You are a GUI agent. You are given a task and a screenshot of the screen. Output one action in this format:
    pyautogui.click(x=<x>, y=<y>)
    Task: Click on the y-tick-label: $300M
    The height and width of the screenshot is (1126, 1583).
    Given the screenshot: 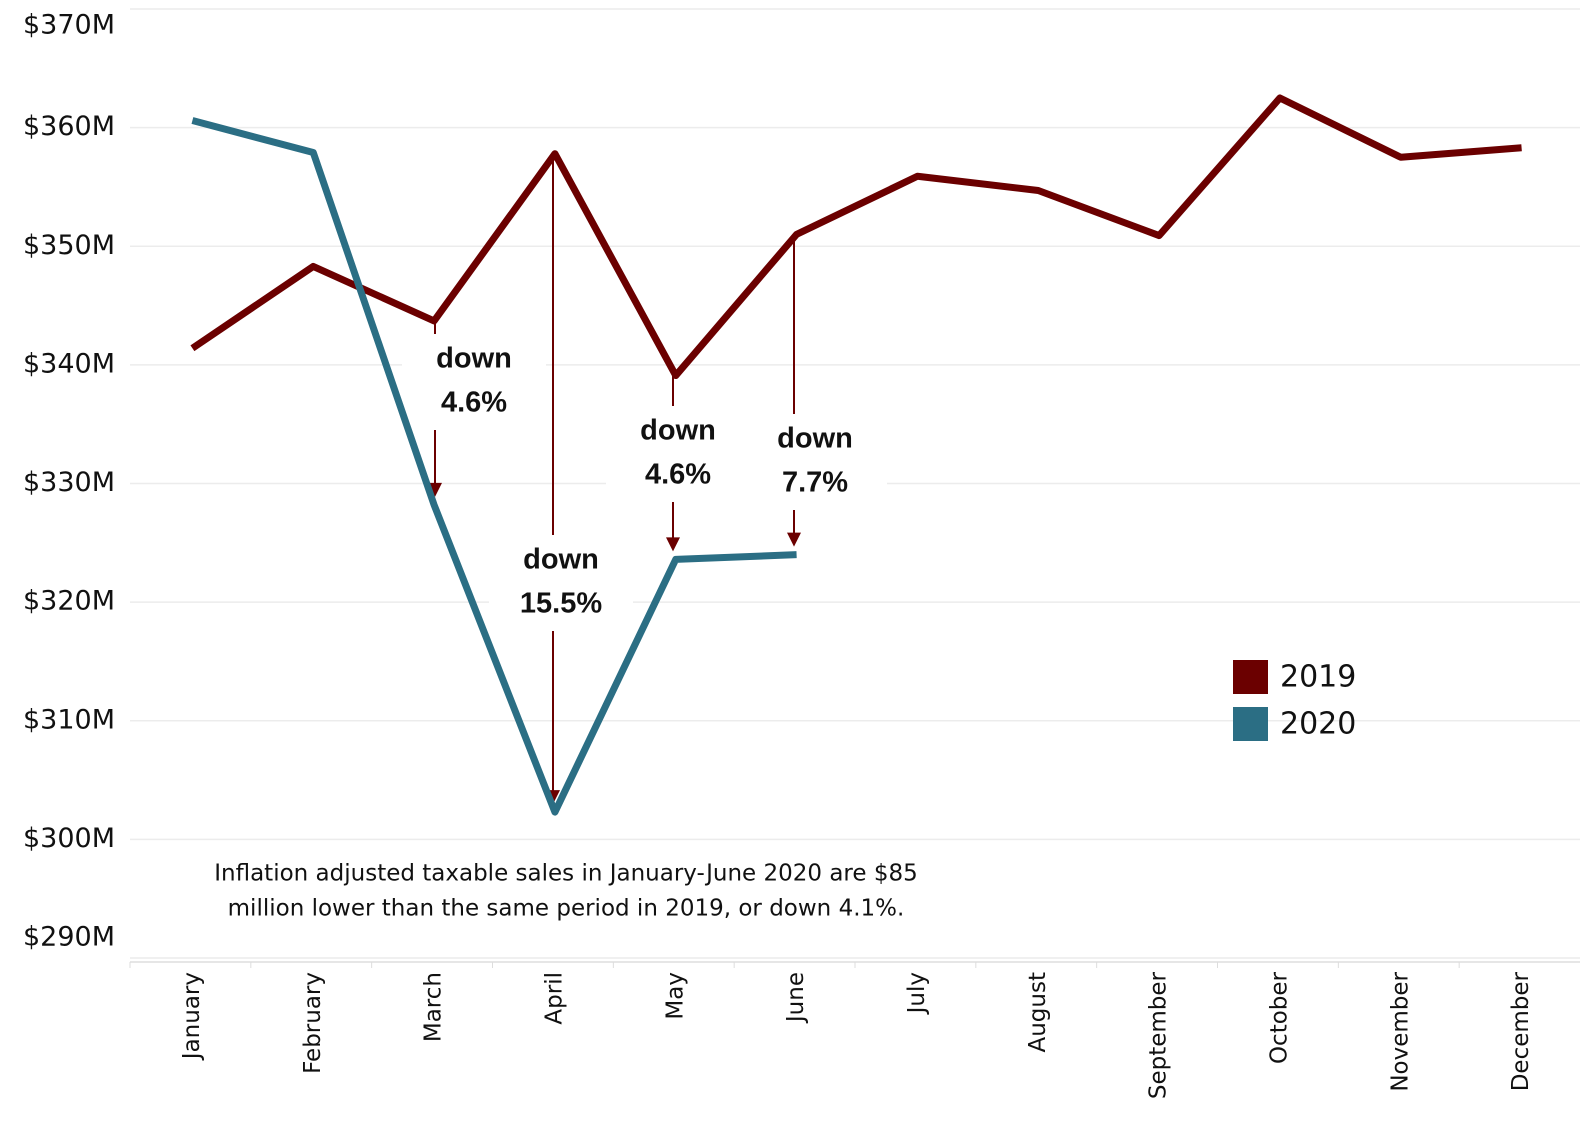 What is the action you would take?
    pyautogui.click(x=69, y=838)
    